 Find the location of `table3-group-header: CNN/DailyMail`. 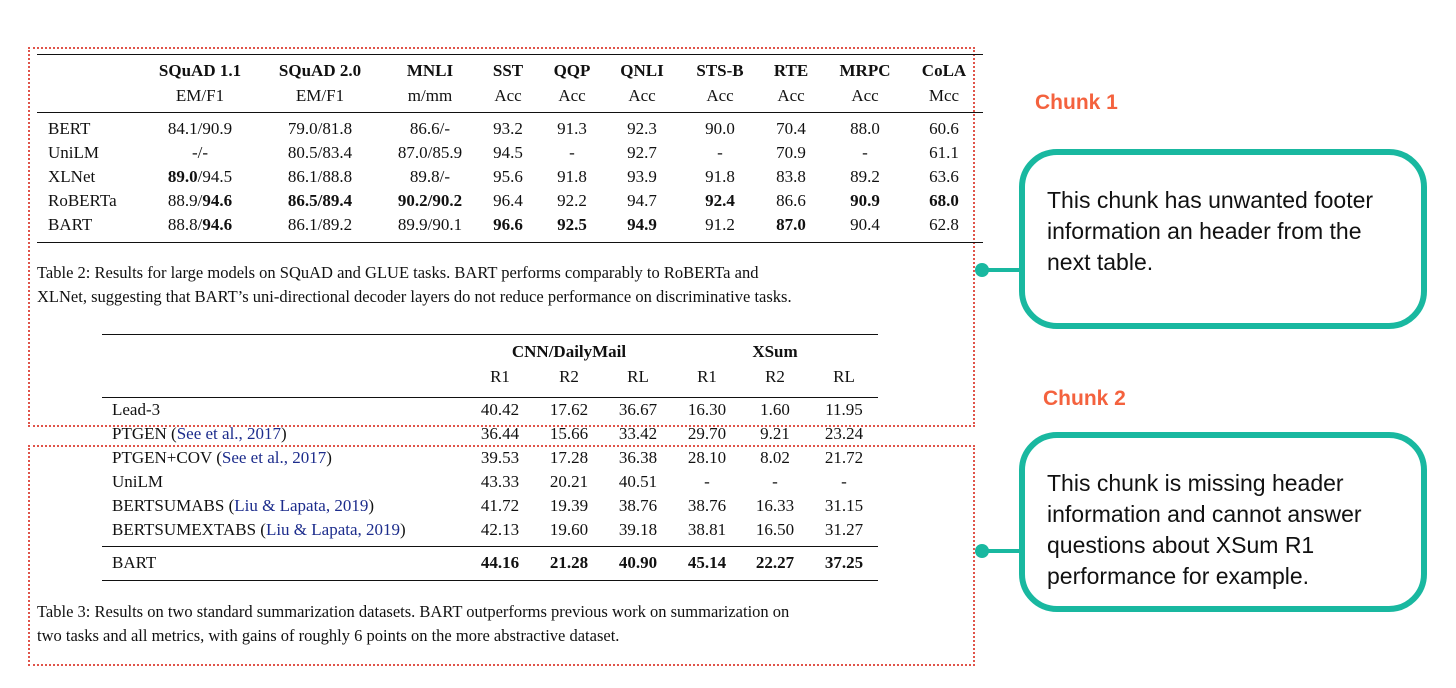

table3-group-header: CNN/DailyMail is located at coordinates (569, 351).